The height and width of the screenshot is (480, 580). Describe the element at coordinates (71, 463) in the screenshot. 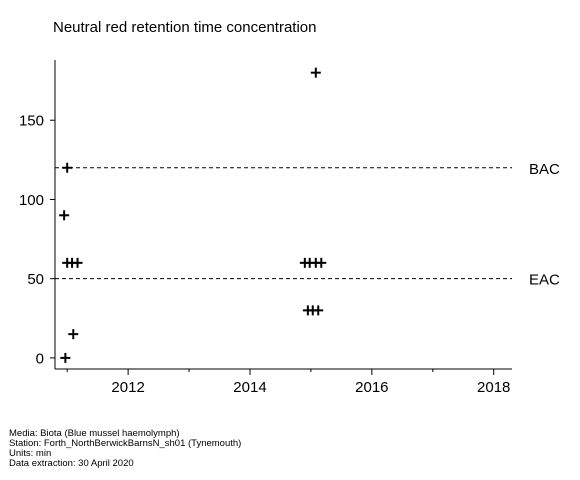

I see `extraction-date-label: Data extraction: 30 April 2020` at that location.